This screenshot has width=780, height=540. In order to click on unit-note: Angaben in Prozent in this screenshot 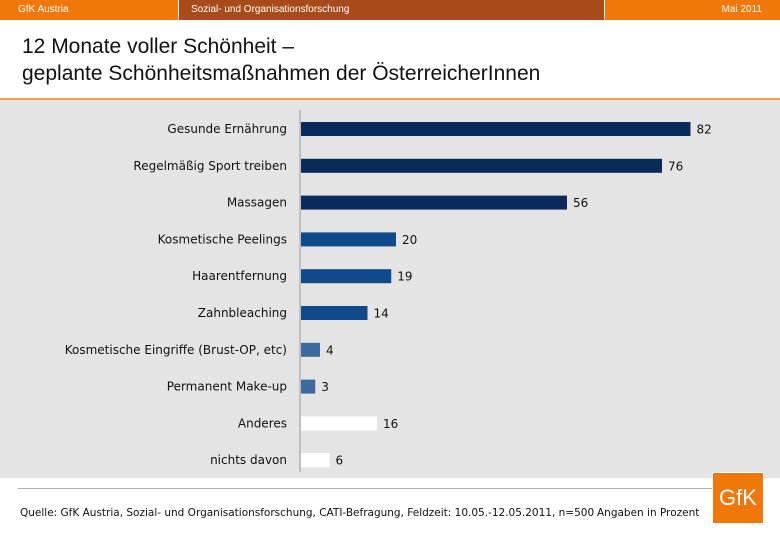, I will do `click(648, 513)`.